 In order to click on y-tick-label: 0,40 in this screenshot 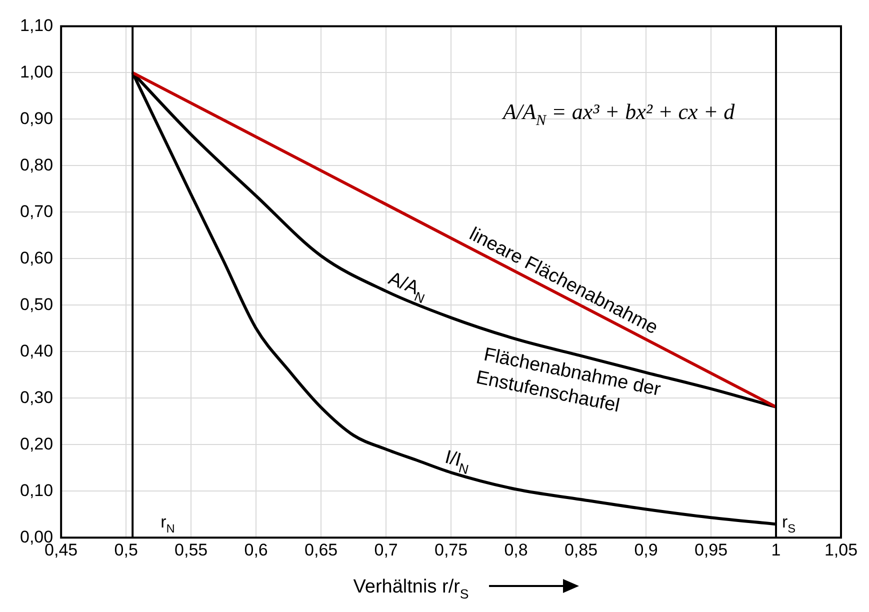, I will do `click(37, 350)`.